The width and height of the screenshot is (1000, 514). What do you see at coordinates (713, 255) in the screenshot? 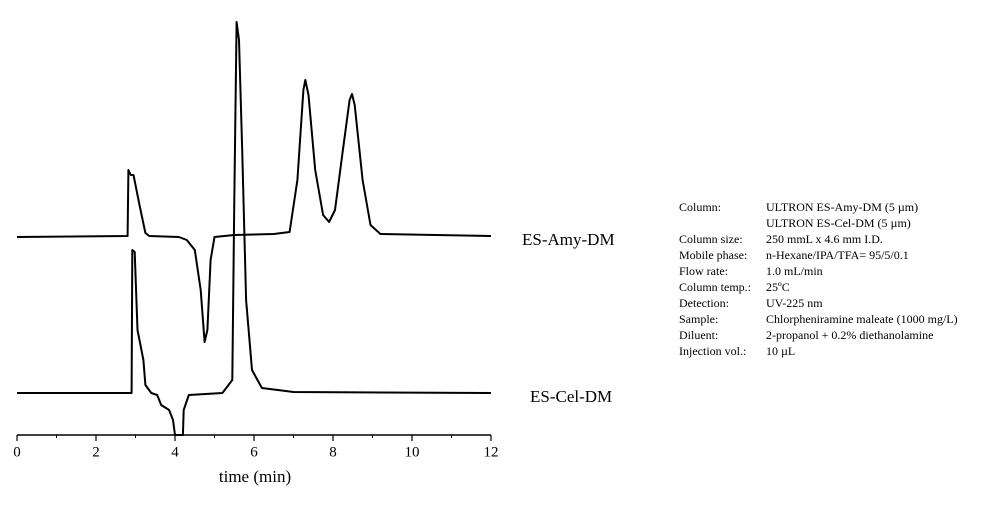
I see `condition-label: Mobile phase:` at bounding box center [713, 255].